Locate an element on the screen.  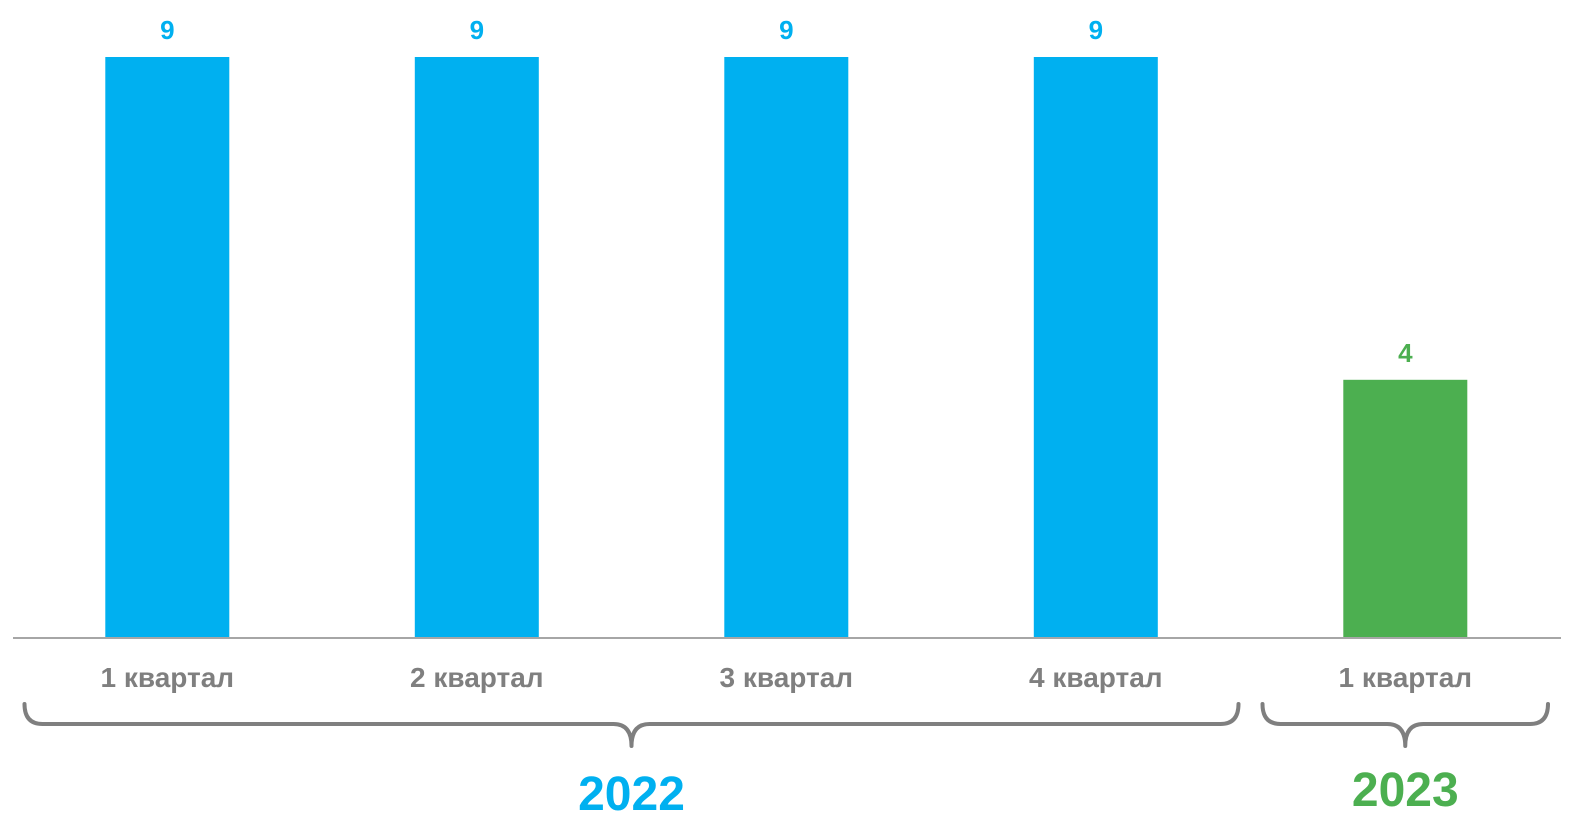
data-label-2: 9 is located at coordinates (477, 30).